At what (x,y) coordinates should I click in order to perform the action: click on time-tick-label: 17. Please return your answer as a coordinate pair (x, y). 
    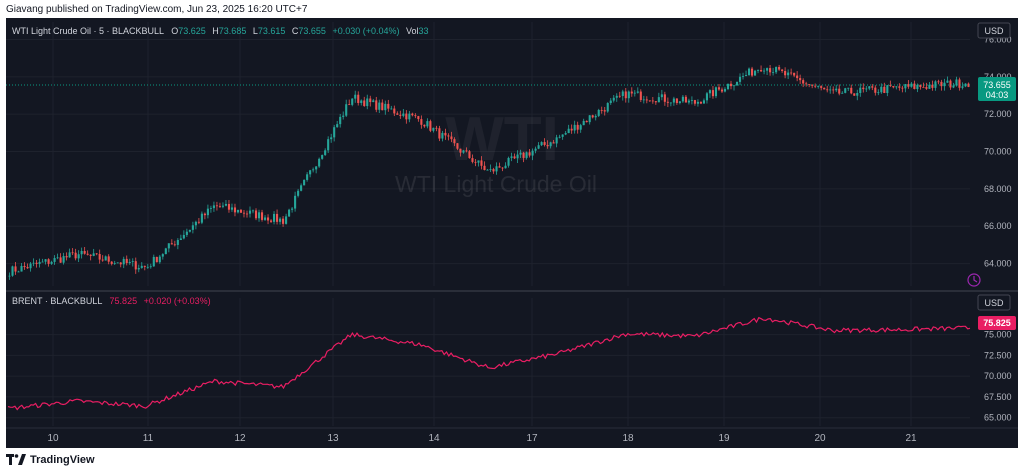
    Looking at the image, I should click on (532, 438).